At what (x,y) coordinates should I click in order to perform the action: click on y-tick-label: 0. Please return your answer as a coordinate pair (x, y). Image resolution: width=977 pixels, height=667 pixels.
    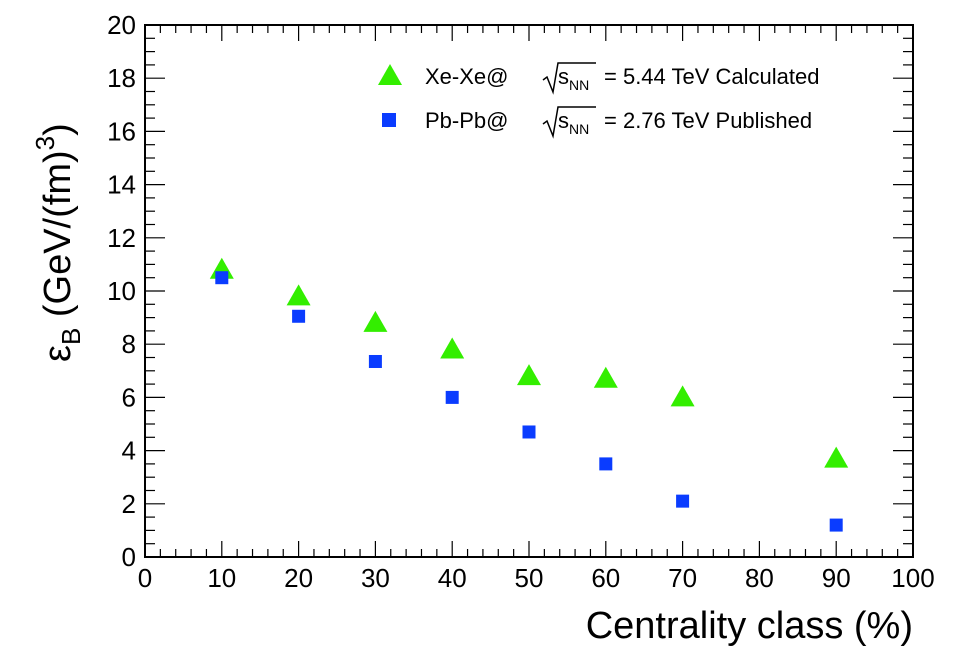
    Looking at the image, I should click on (129, 557).